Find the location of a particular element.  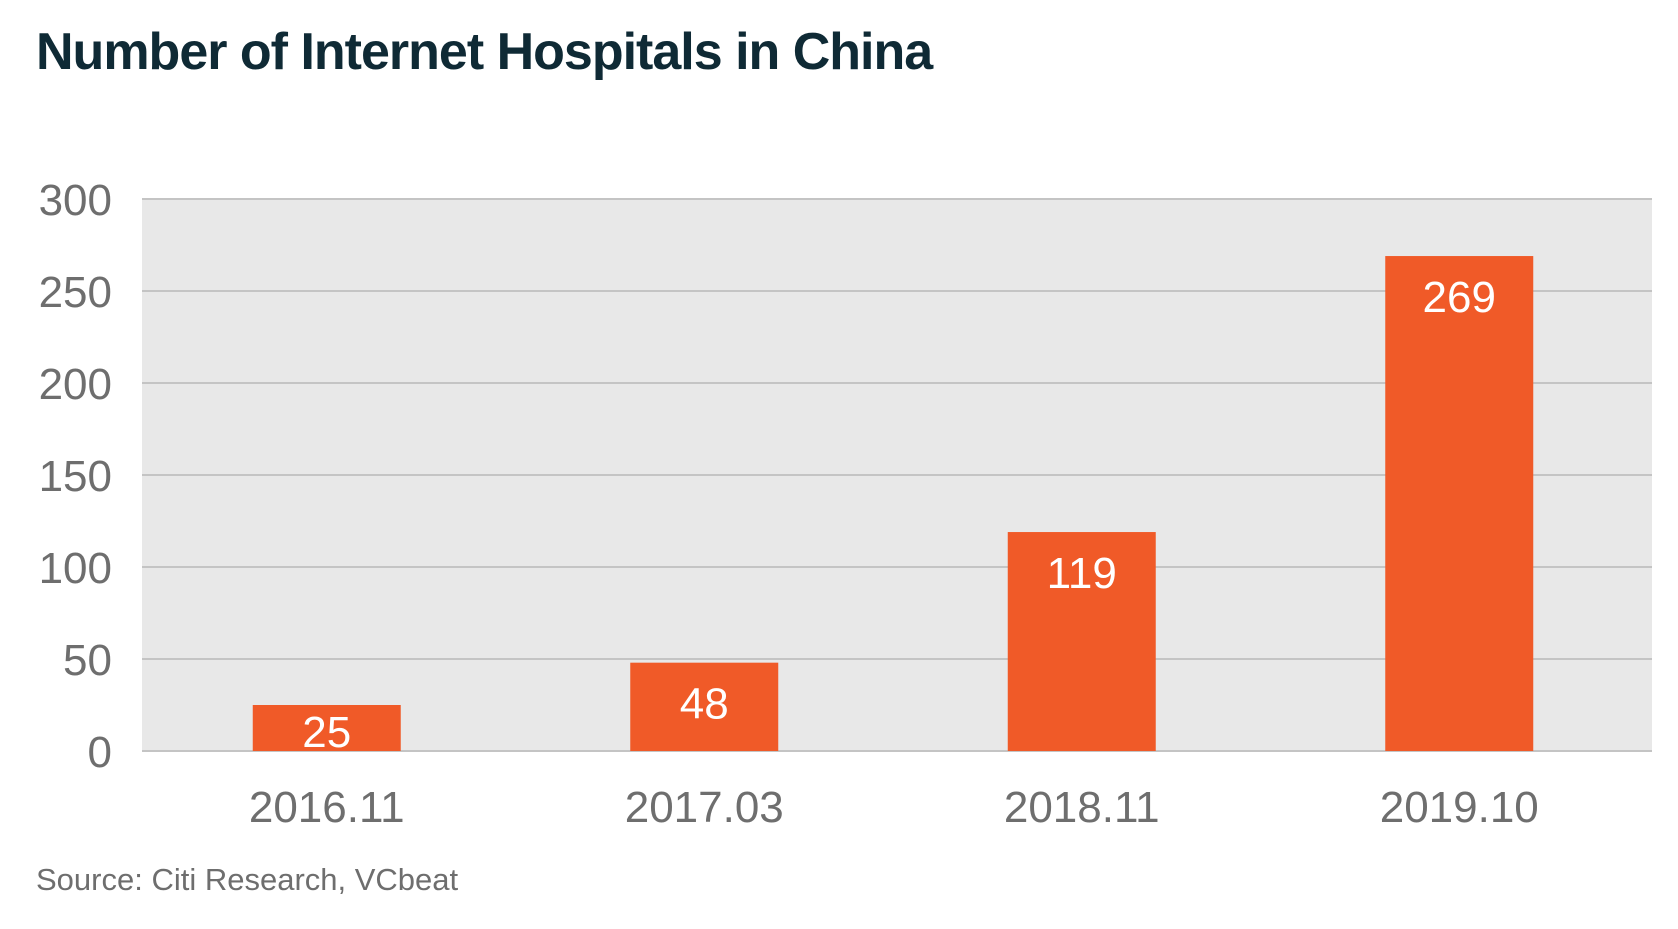

y-tick-label: 300 is located at coordinates (75, 200).